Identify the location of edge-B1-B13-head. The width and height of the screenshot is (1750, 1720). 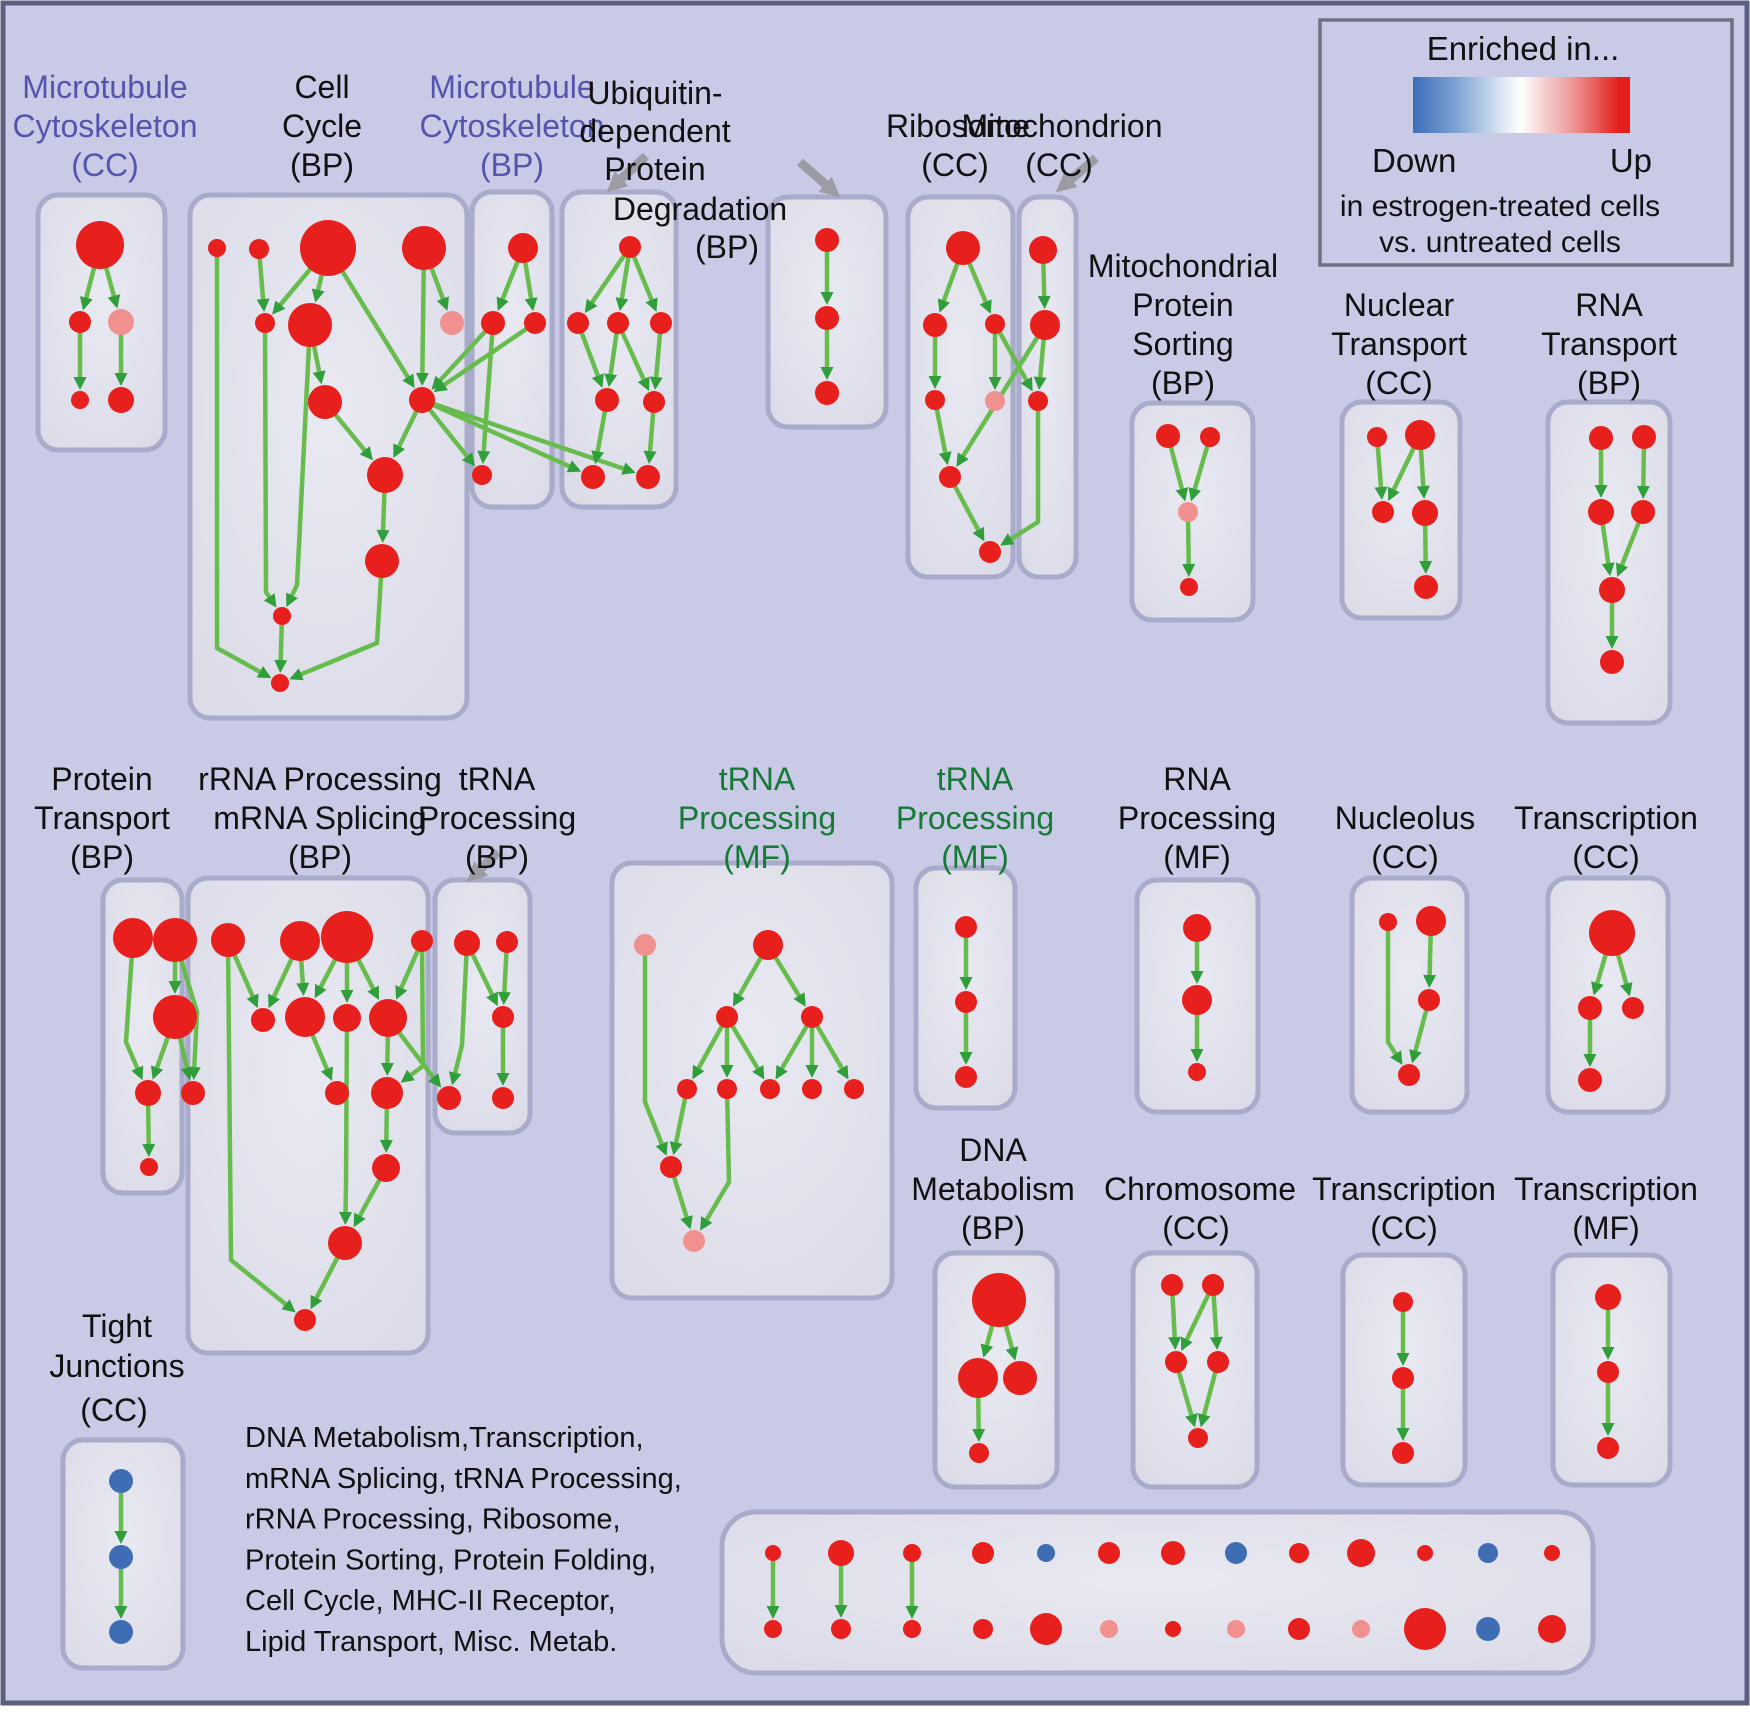
(264, 672).